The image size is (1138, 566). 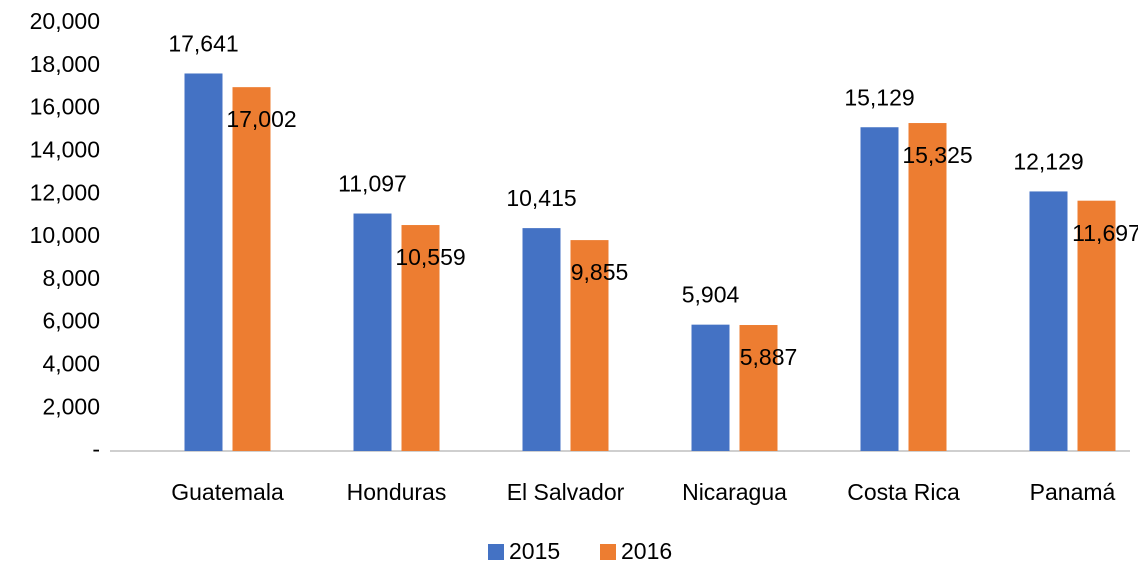 I want to click on y-tick-label: 20,000, so click(x=65, y=21).